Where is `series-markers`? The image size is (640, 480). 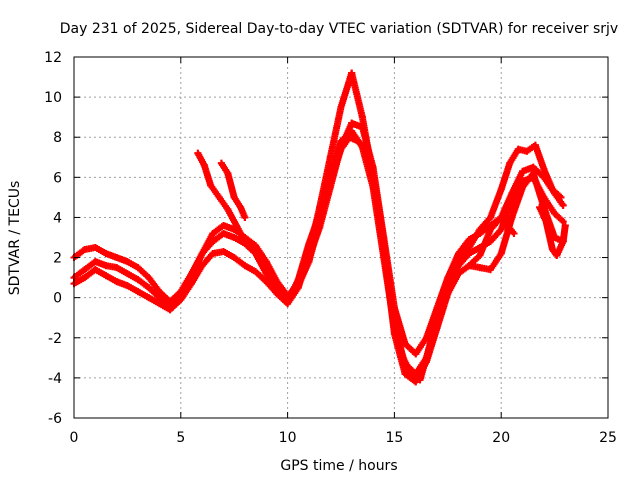 series-markers is located at coordinates (233, 190).